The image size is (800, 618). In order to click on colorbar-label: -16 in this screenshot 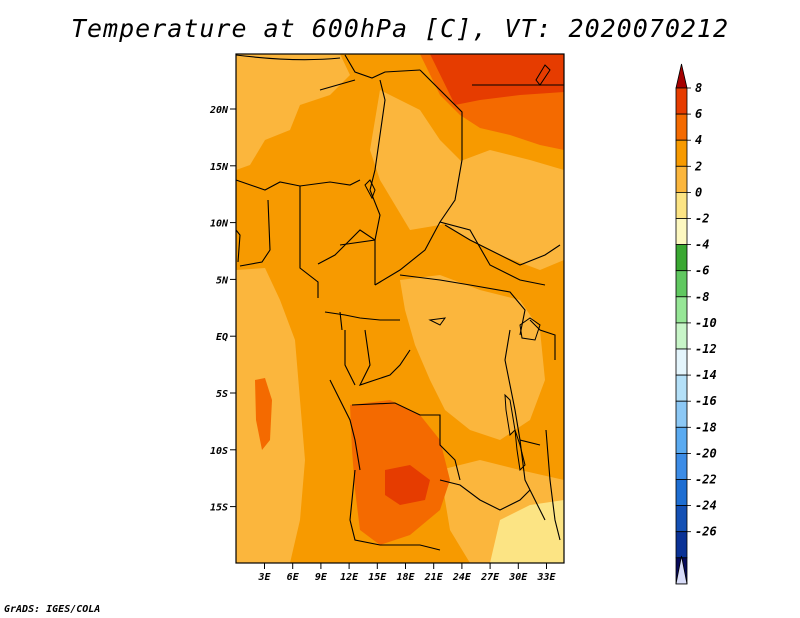, I will do `click(706, 401)`.